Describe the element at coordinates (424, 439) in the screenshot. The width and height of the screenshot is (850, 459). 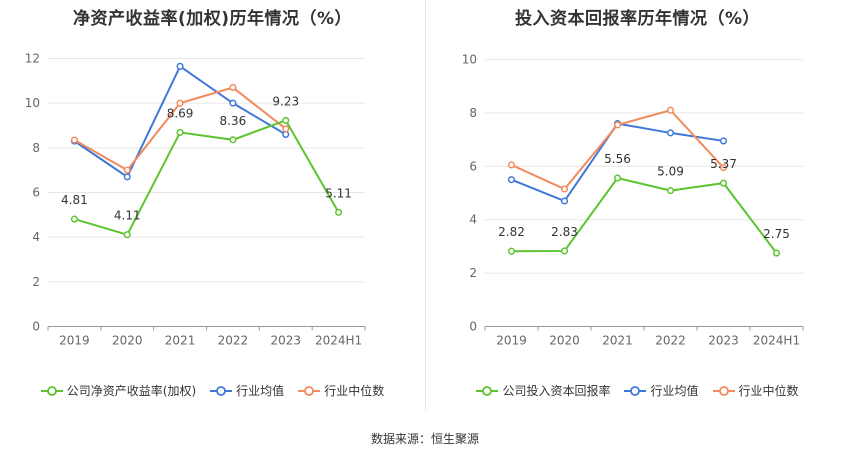
I see `data-source-note: 数据来源：恒生聚源` at that location.